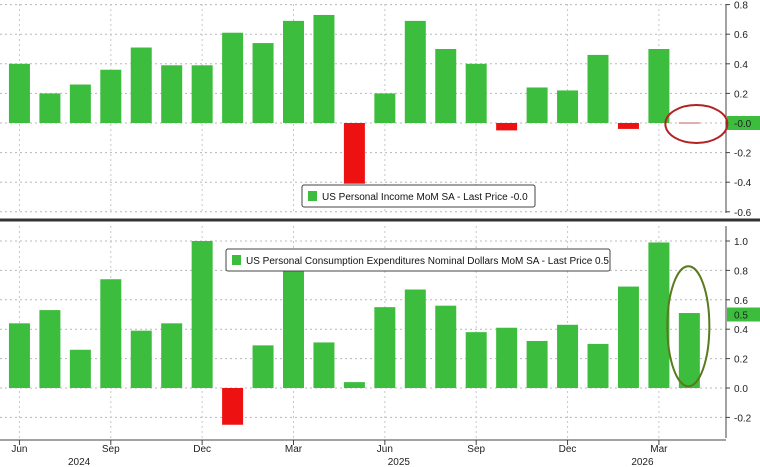 The height and width of the screenshot is (467, 760). I want to click on y-tick-label: -0.4, so click(743, 183).